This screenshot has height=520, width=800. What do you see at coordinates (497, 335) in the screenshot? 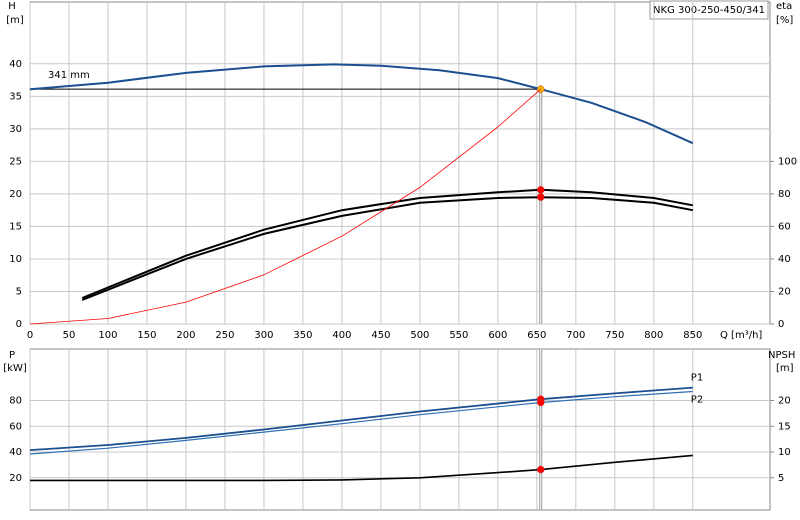
I see `x-tick-label: 600` at bounding box center [497, 335].